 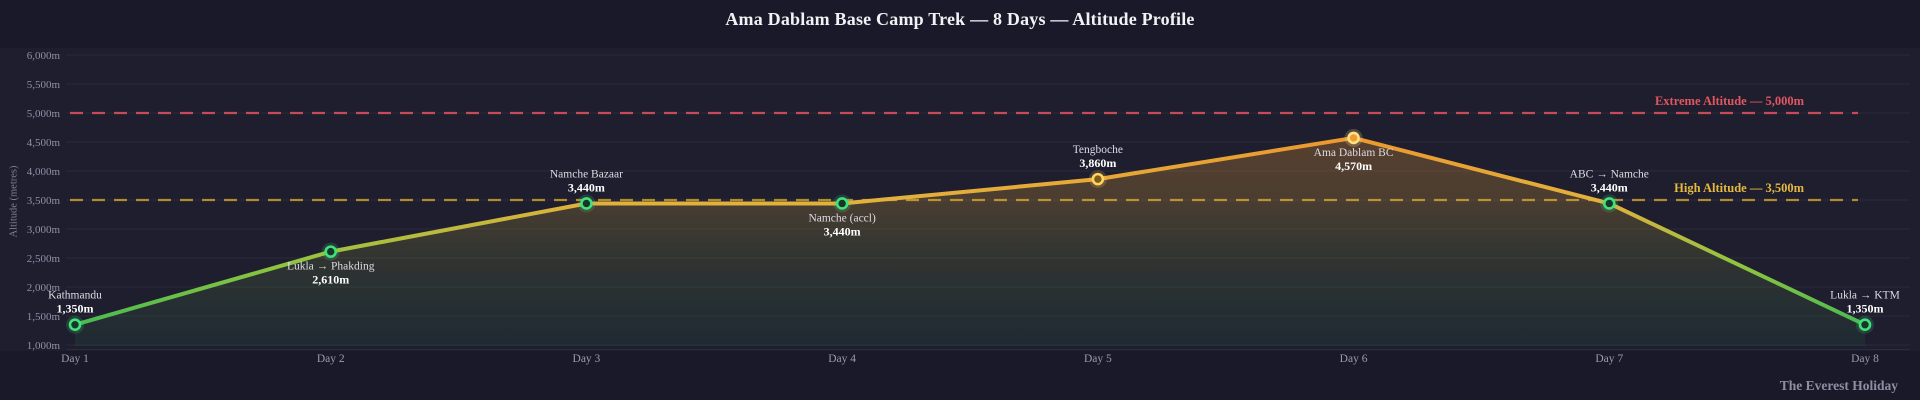 What do you see at coordinates (330, 280) in the screenshot?
I see `point-value-label: 2,610m` at bounding box center [330, 280].